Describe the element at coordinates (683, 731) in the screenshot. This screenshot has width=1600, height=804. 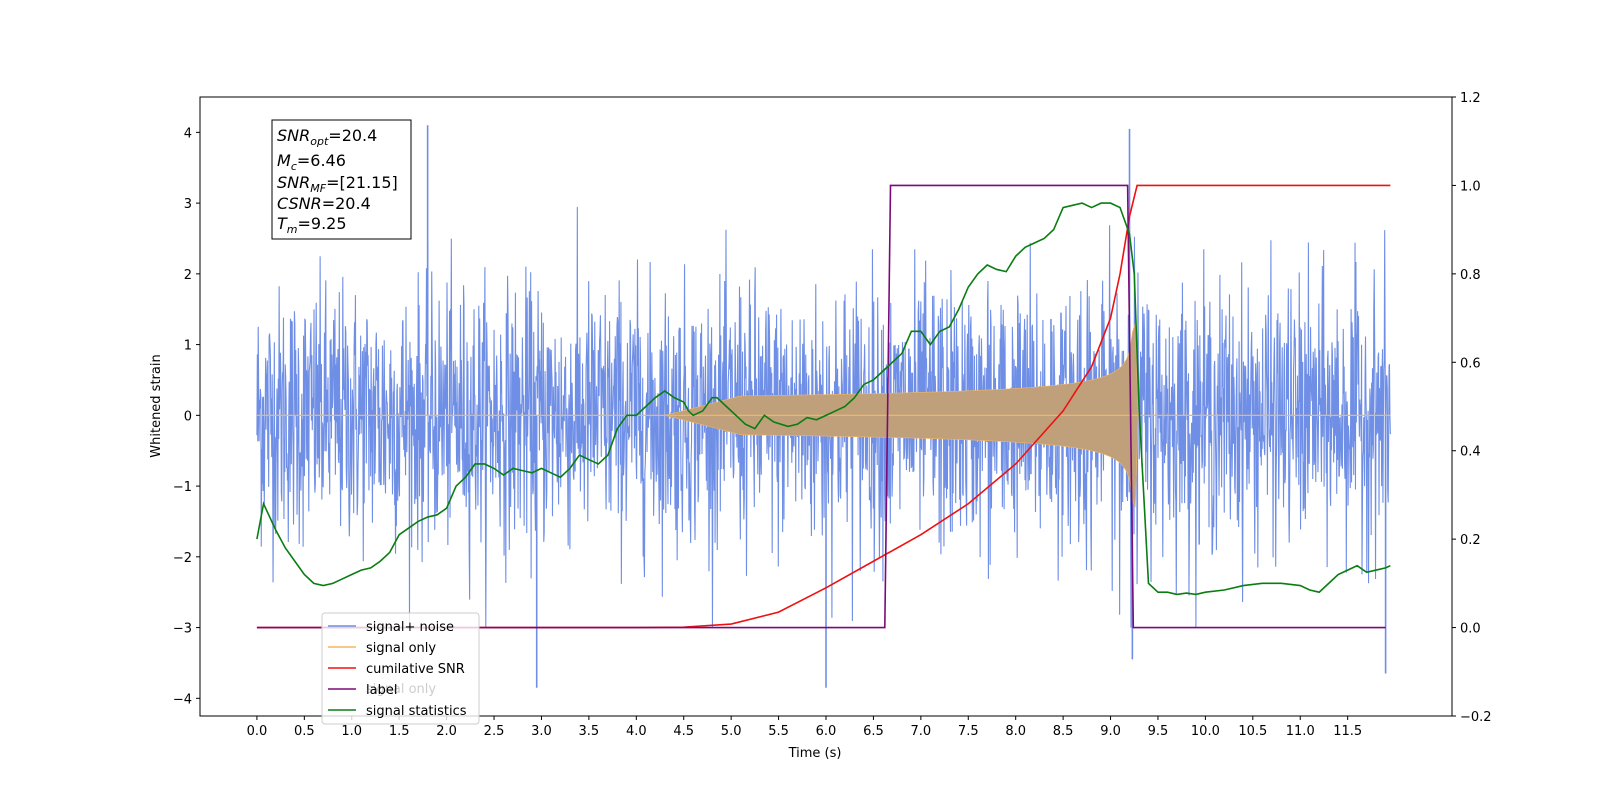
I see `x-tick-label: 4.5` at that location.